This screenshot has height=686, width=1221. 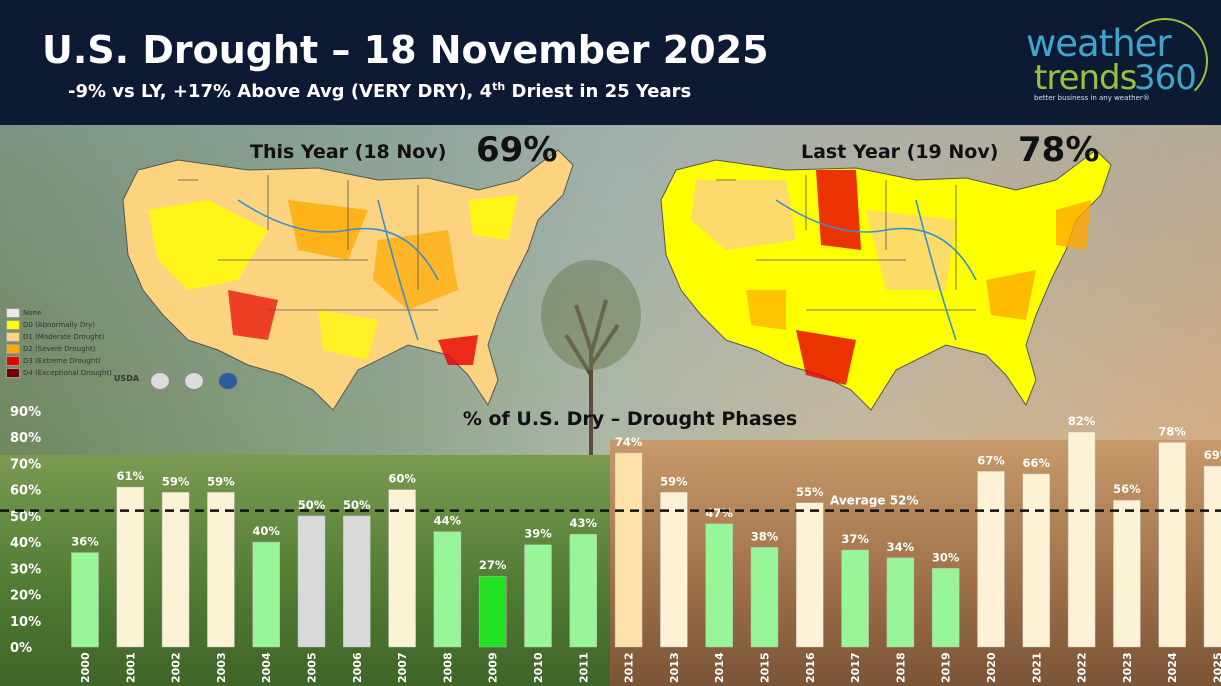 I want to click on legend-label: D0 (Abnormally Dry), so click(x=59, y=325).